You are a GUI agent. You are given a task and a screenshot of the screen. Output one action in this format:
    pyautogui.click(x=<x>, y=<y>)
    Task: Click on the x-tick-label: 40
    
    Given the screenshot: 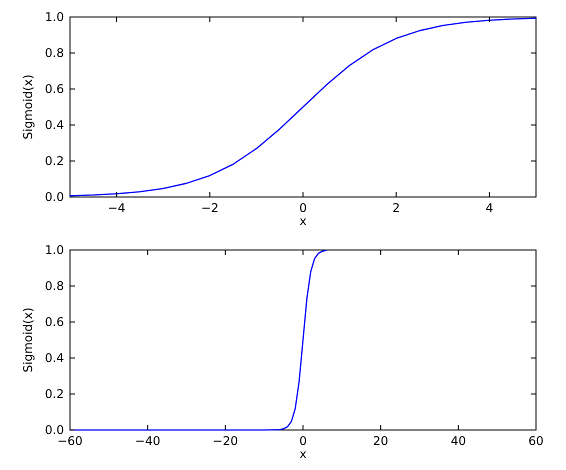 What is the action you would take?
    pyautogui.click(x=458, y=441)
    